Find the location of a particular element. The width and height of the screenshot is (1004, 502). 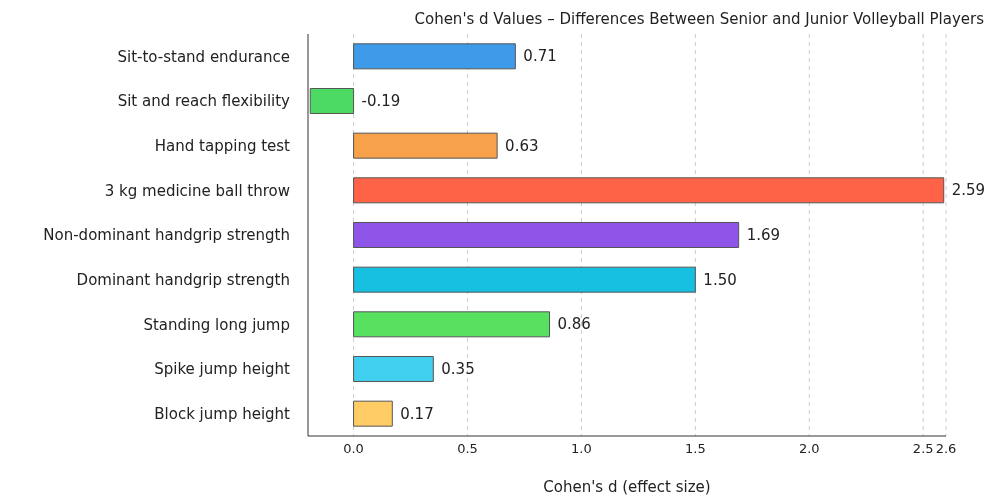

x-tick-label: 2.0 is located at coordinates (809, 449).